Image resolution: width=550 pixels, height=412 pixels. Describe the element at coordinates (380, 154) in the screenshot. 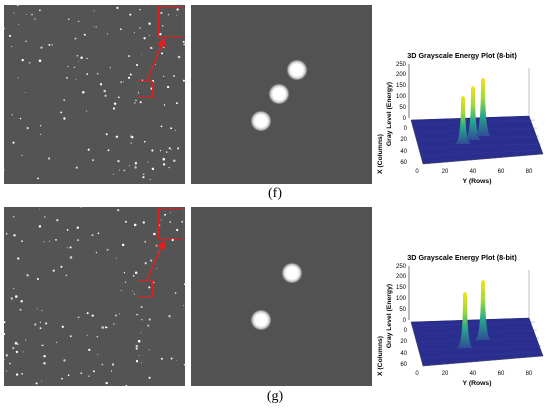

I see `plot-xlabel-f: X (Columns)` at that location.